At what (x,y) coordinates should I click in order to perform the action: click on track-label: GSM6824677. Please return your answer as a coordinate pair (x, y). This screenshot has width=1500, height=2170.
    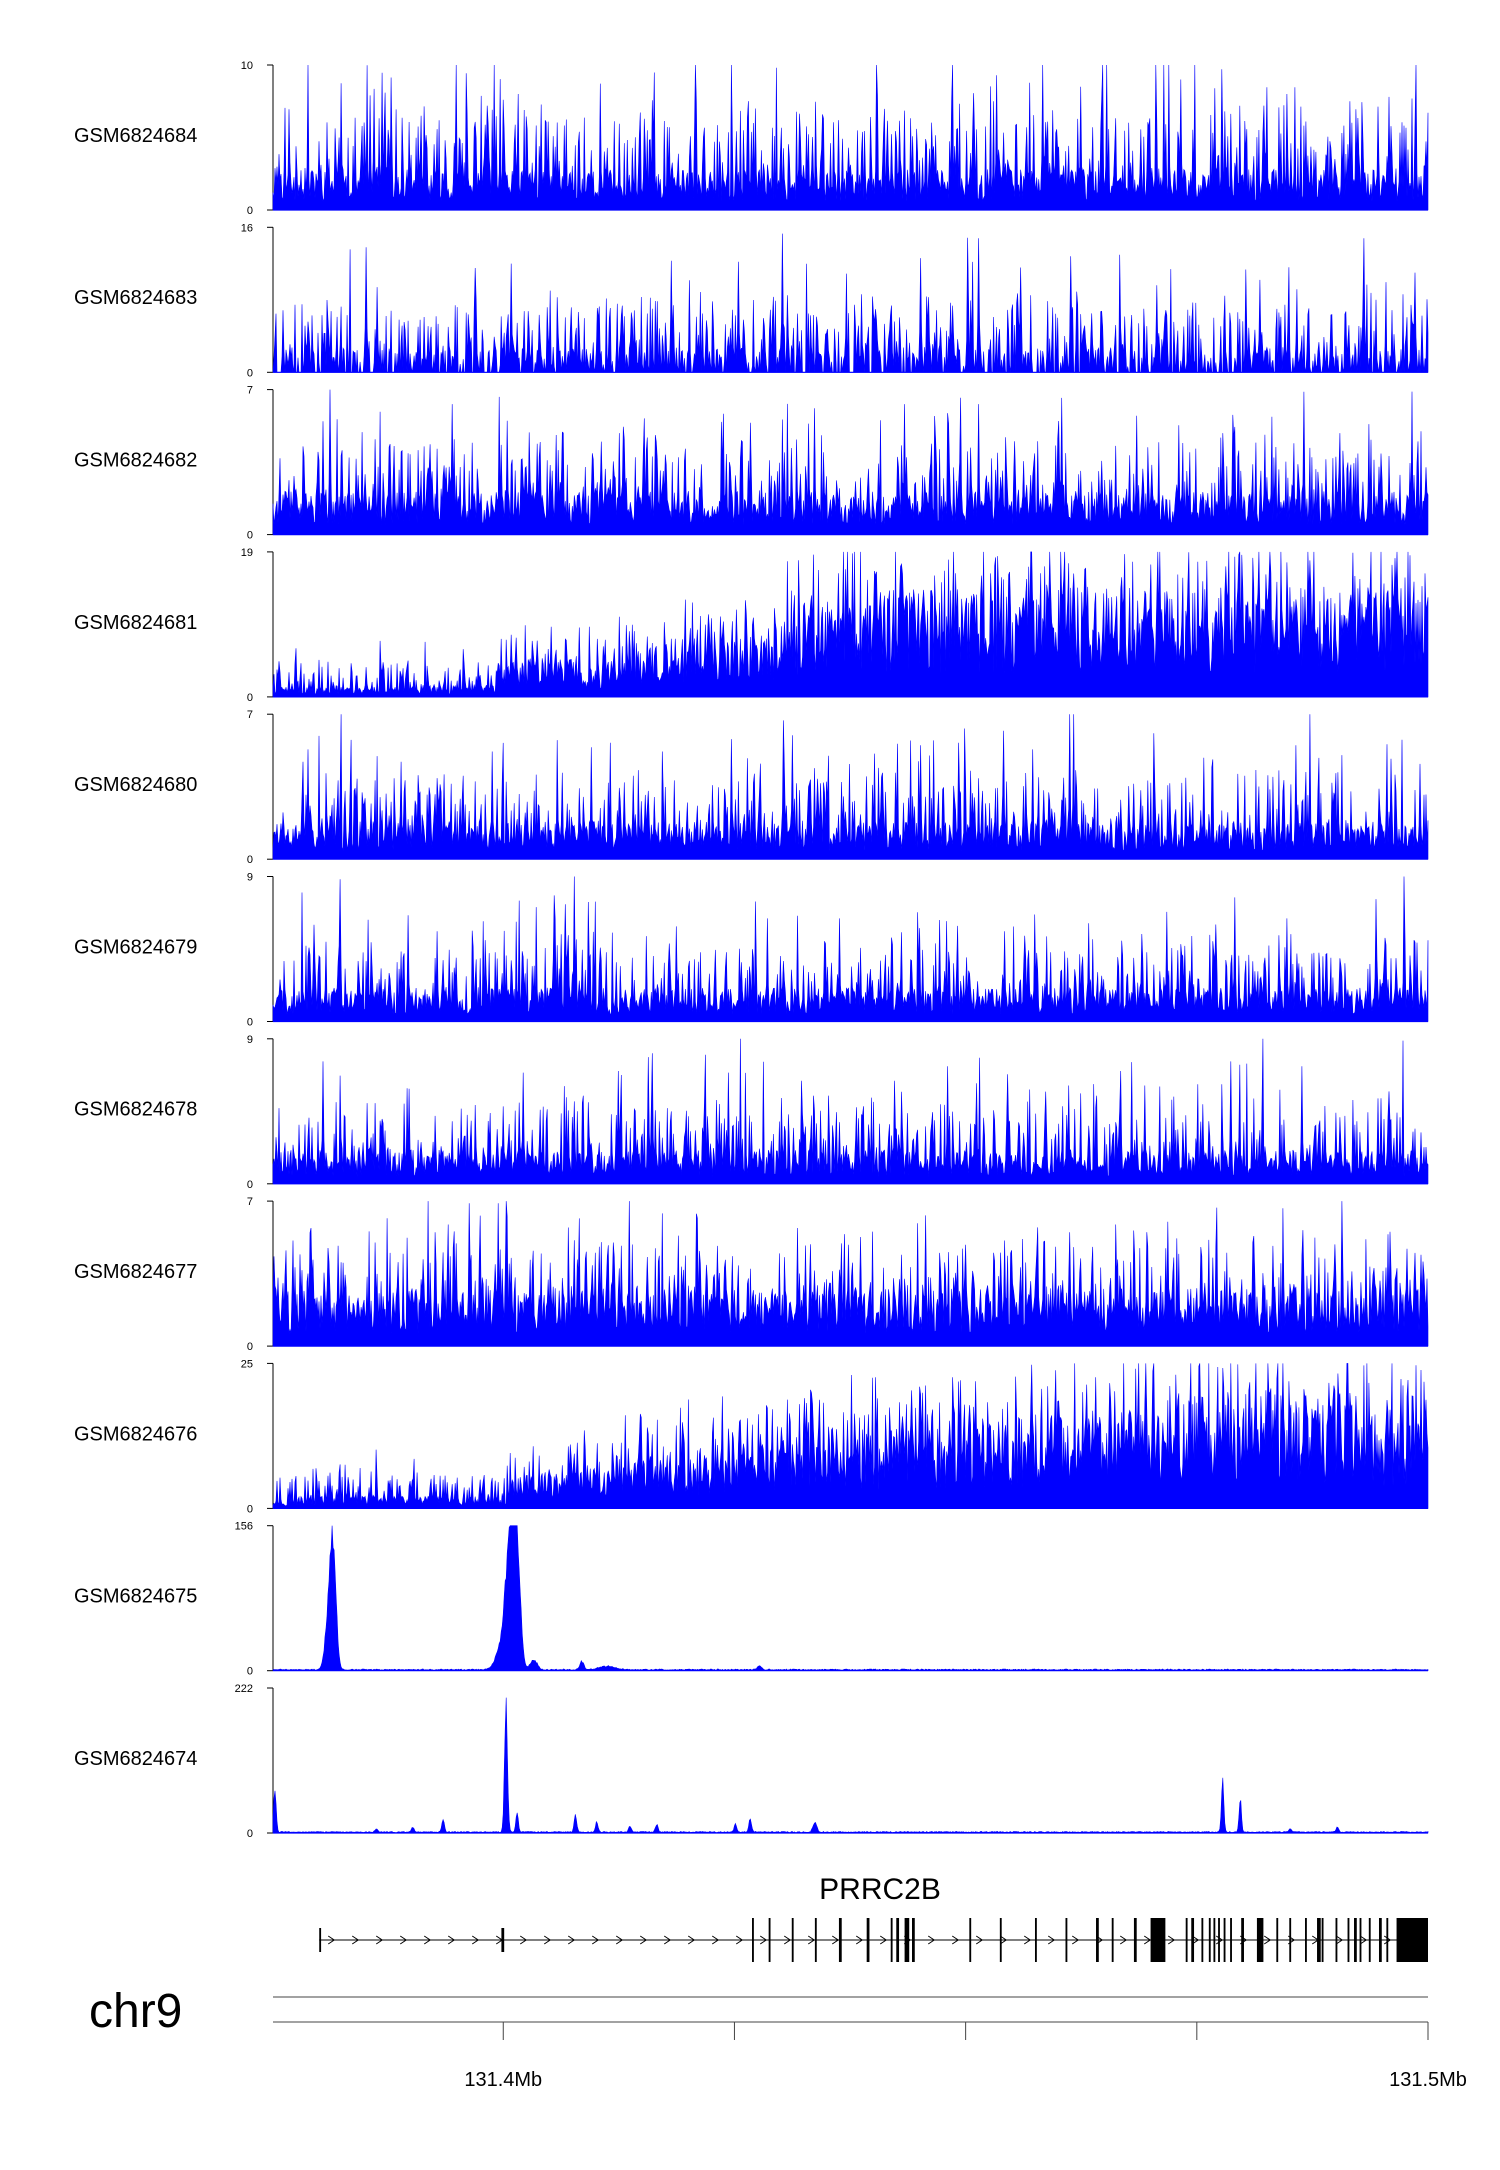
    Looking at the image, I should click on (135, 1272).